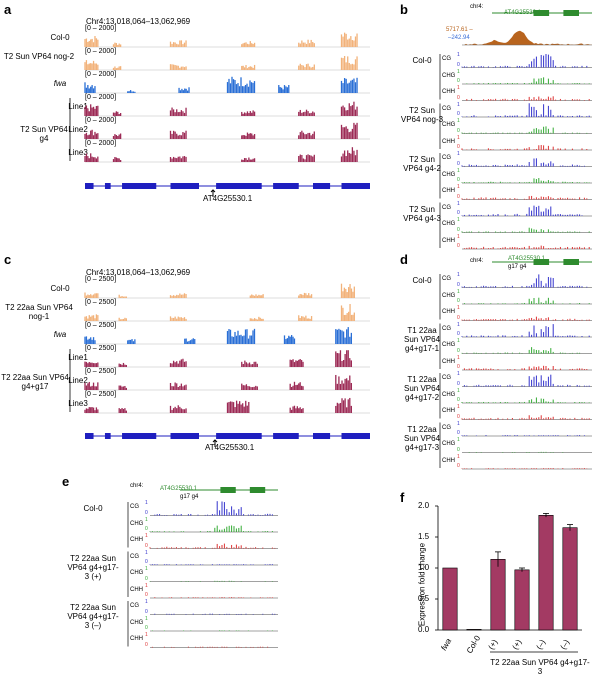 This screenshot has width=598, height=685. Describe the element at coordinates (93, 567) in the screenshot. I see `group-label: T2 22aa Sun VP64 g4+g17-3 (+)` at that location.